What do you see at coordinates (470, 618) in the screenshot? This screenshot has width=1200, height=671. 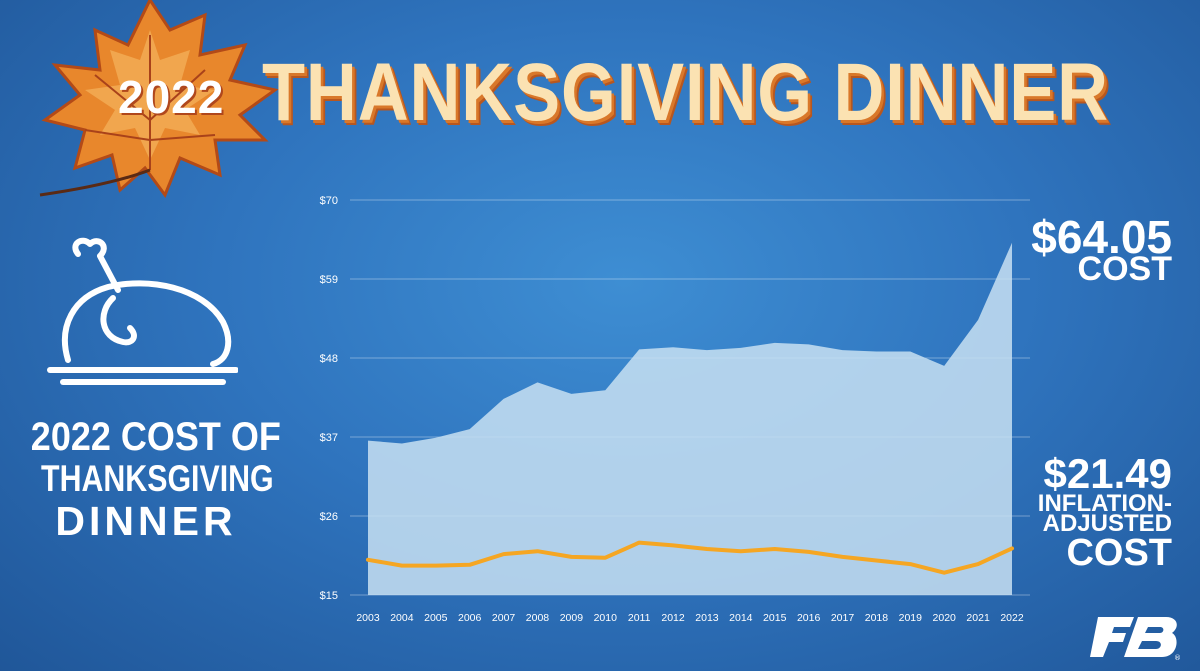 I see `x-tick-label: 2006` at bounding box center [470, 618].